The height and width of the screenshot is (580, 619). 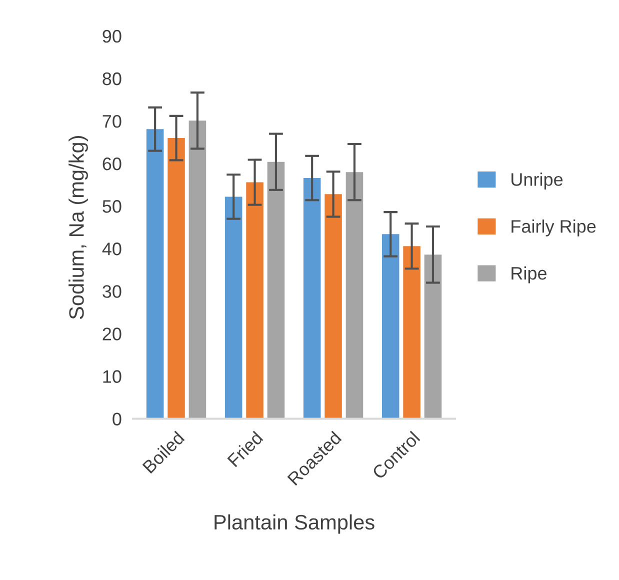 What do you see at coordinates (112, 291) in the screenshot?
I see `y-tick-label: 30` at bounding box center [112, 291].